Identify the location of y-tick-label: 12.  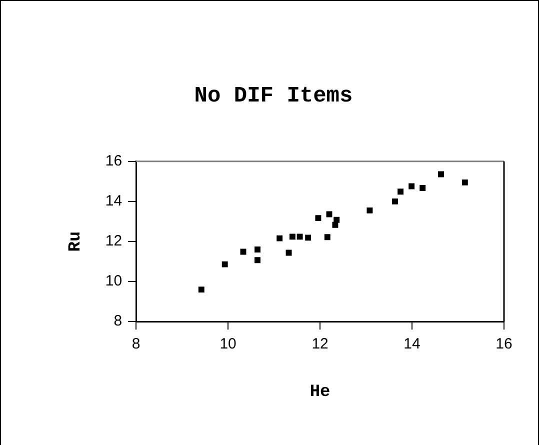
(113, 241).